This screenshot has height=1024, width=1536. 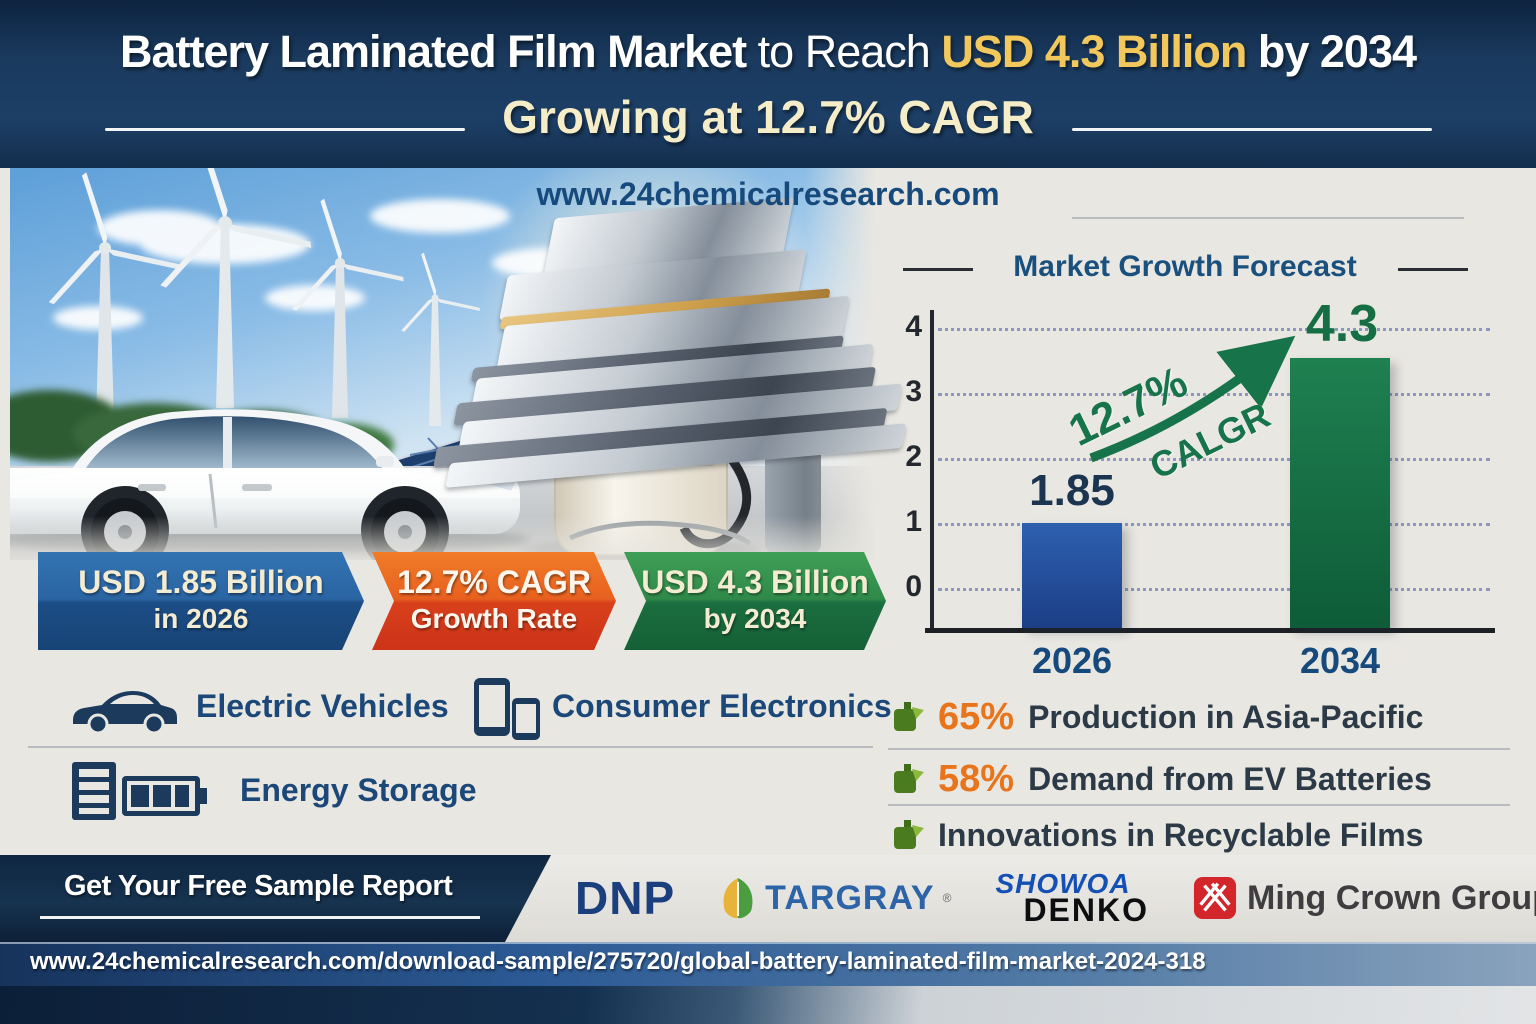 I want to click on page-subtitle: Growing at 12.7% CAGR, so click(x=768, y=117).